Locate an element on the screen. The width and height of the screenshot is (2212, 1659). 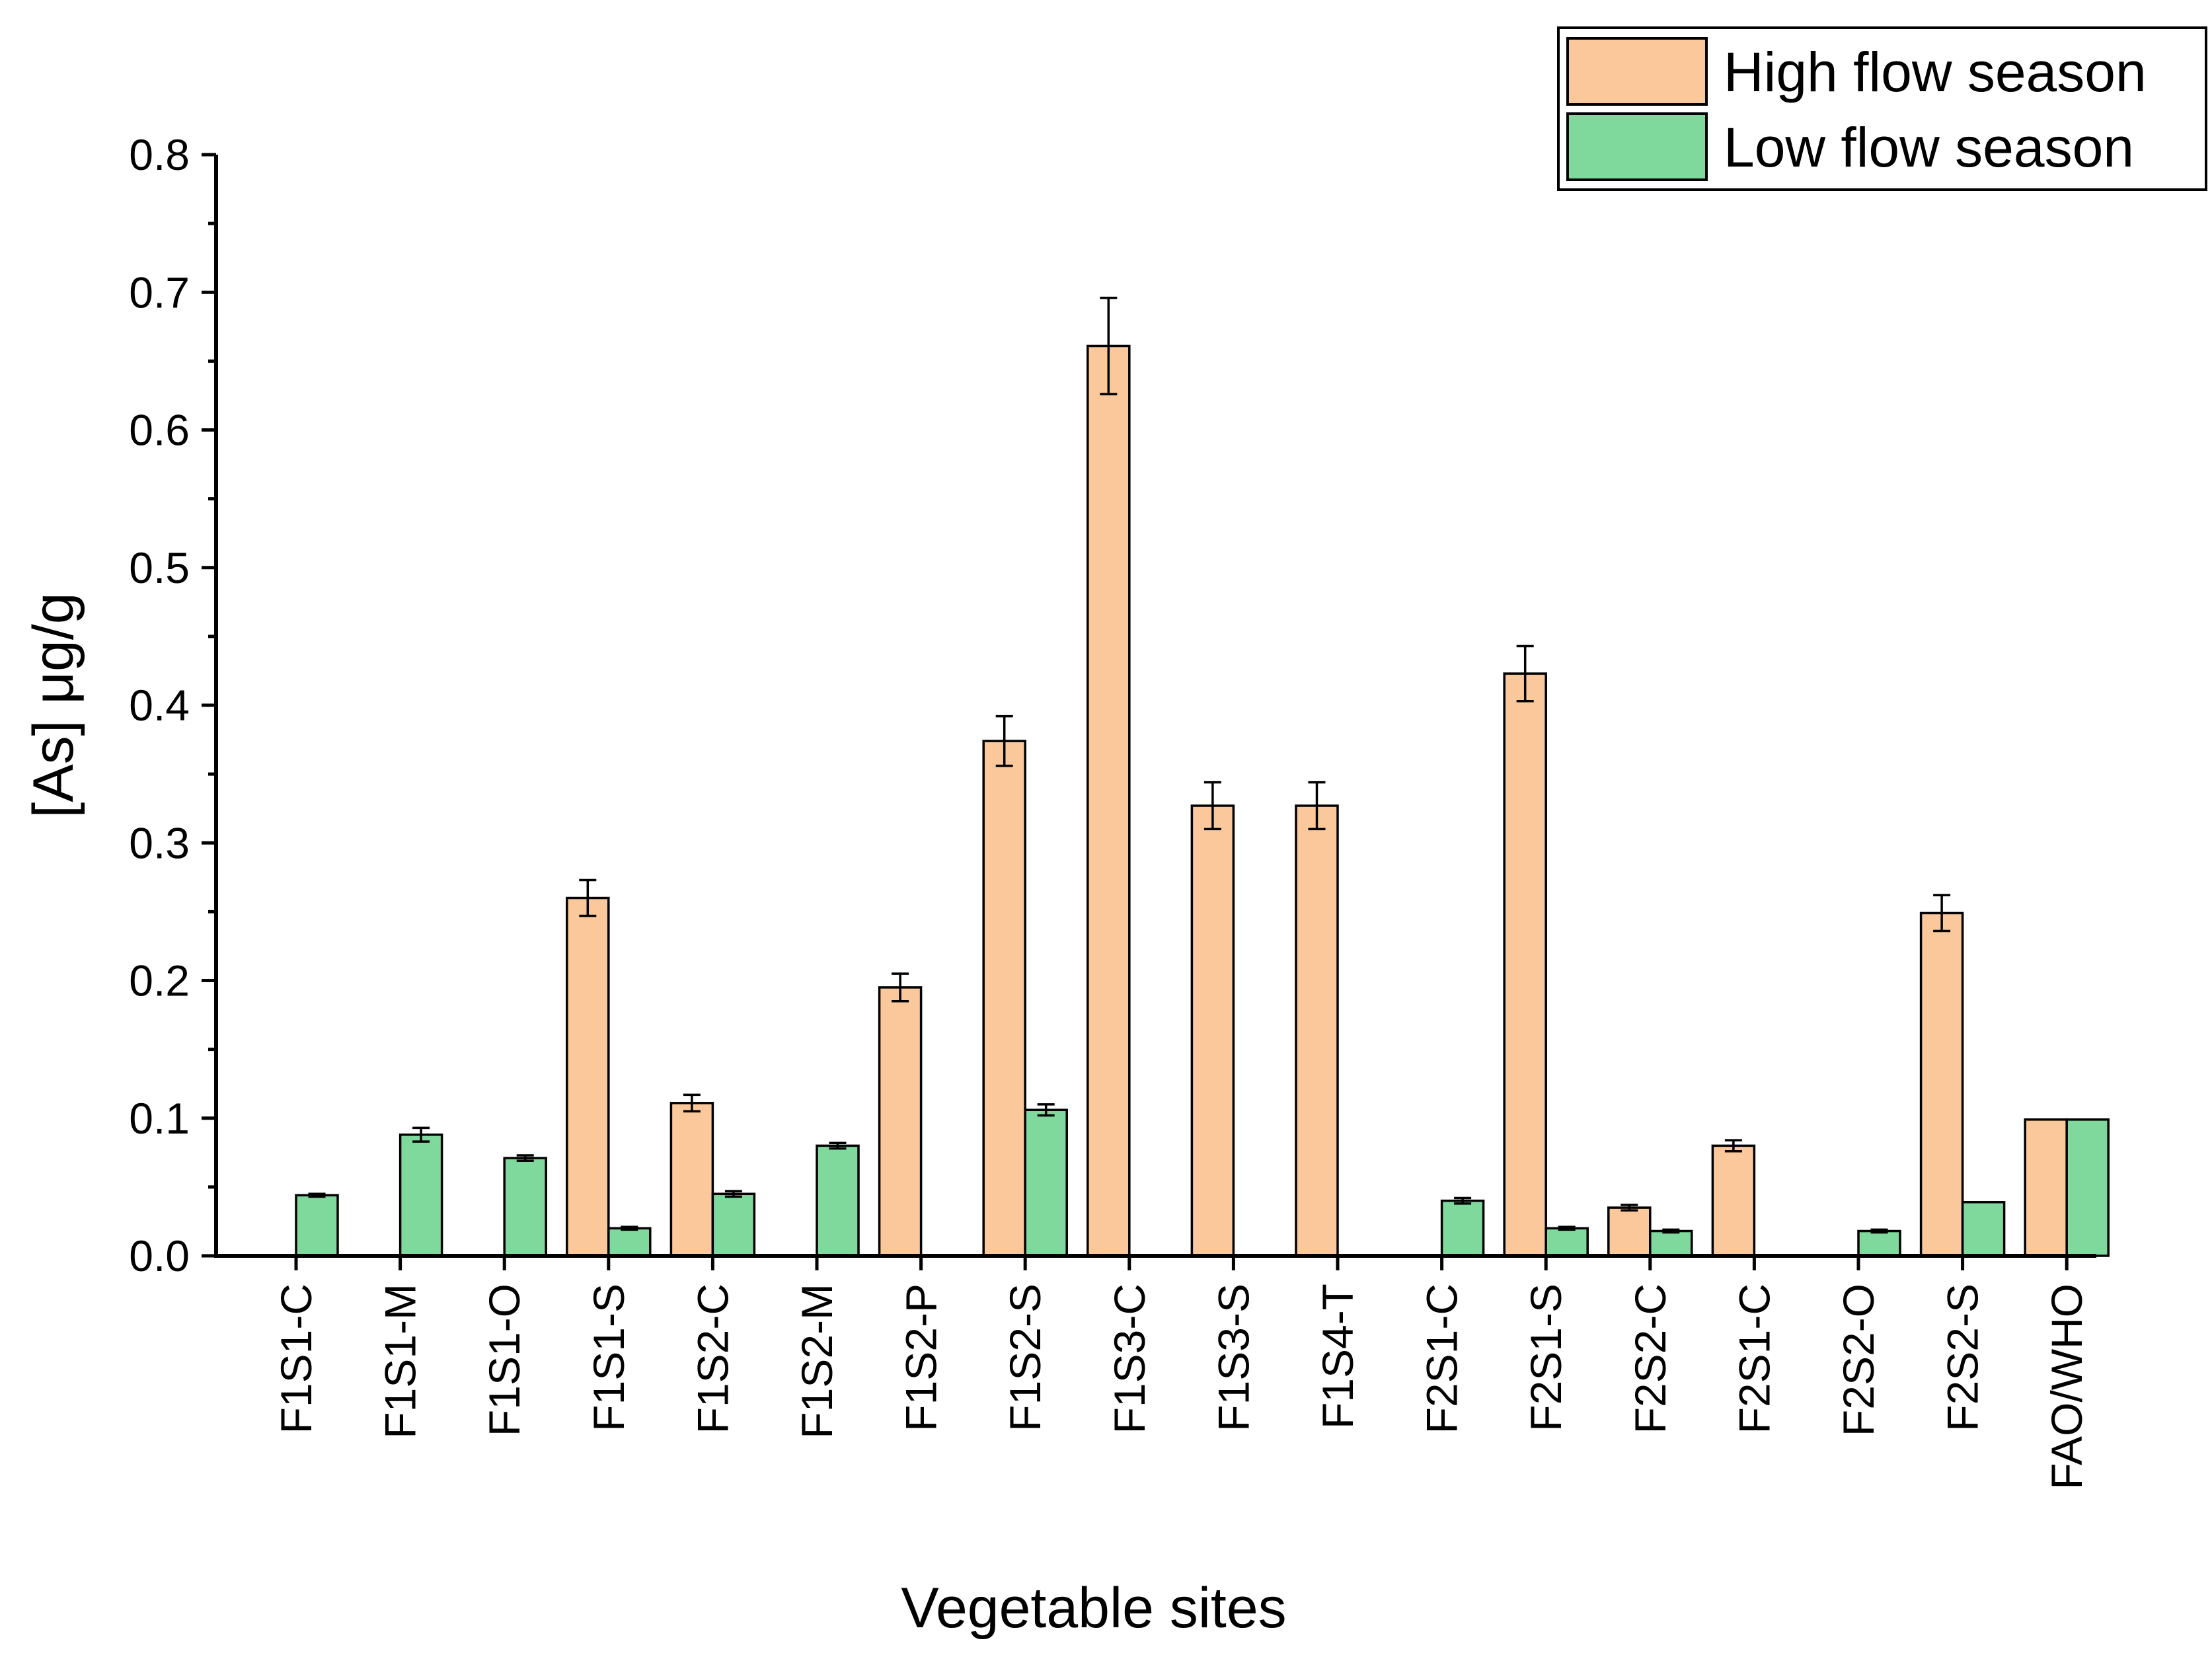
bar-high-F2S2-C is located at coordinates (1629, 1231).